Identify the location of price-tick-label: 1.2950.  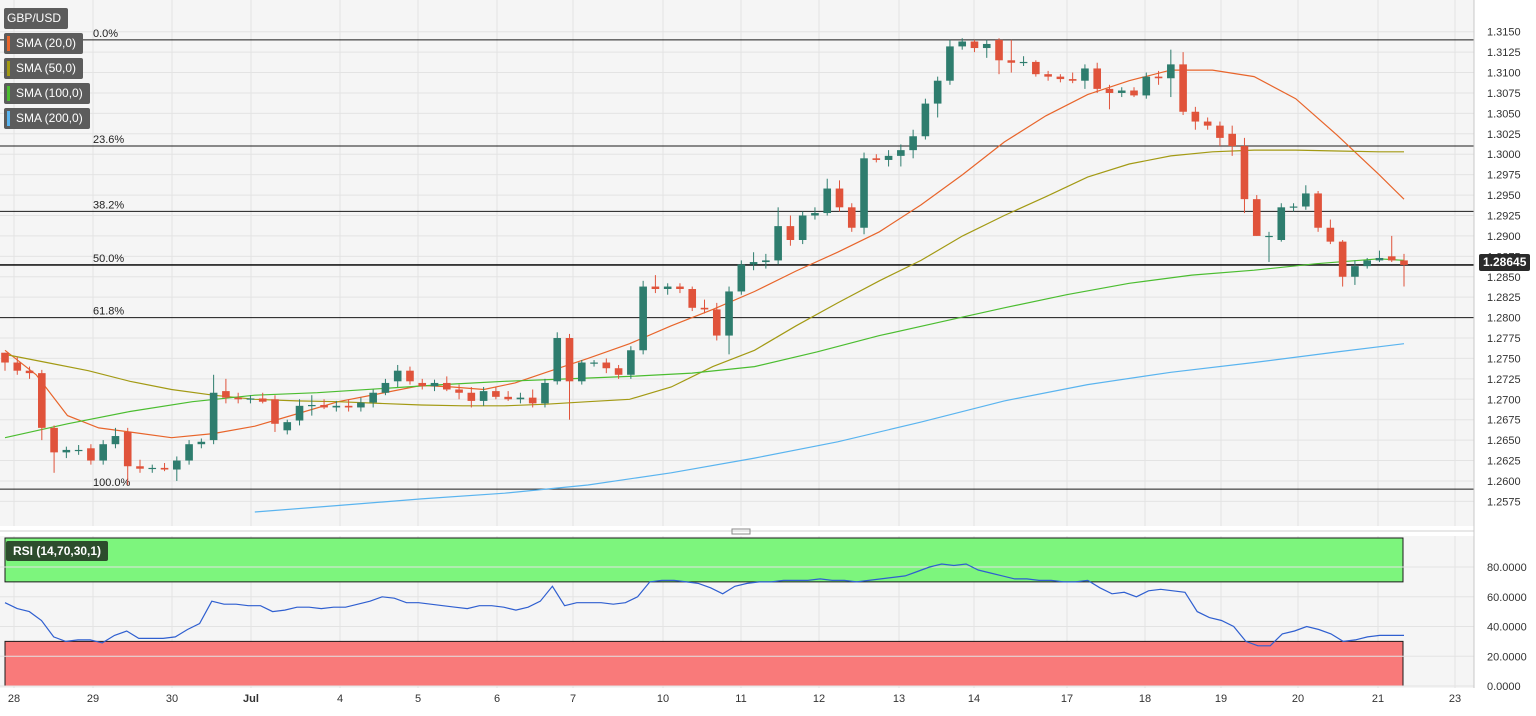
(1504, 196).